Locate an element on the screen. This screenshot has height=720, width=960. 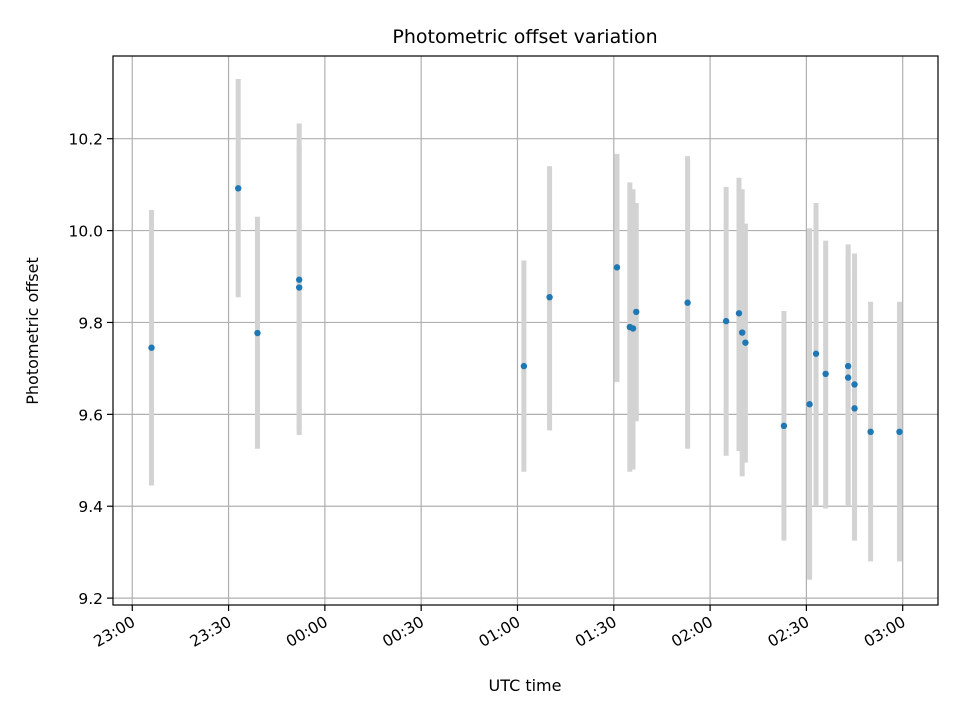
chart-title: Photometric offset variation is located at coordinates (524, 37).